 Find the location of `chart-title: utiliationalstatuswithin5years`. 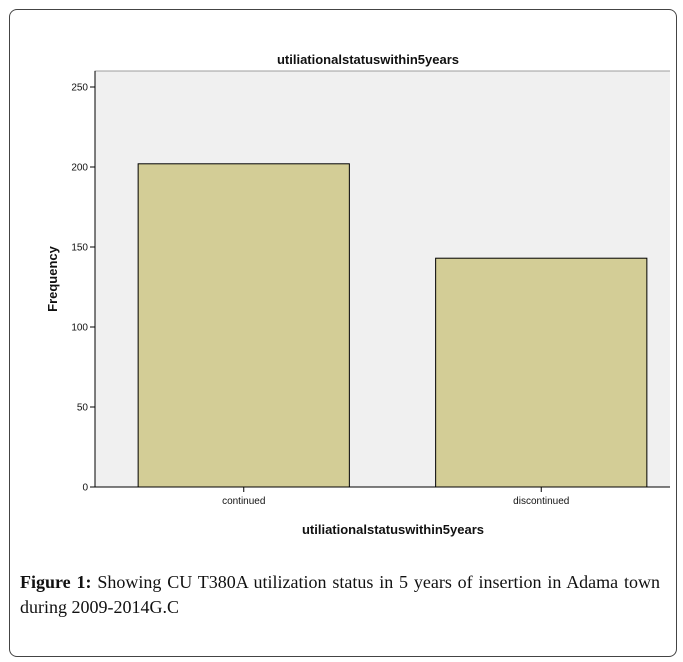

chart-title: utiliationalstatuswithin5years is located at coordinates (368, 59).